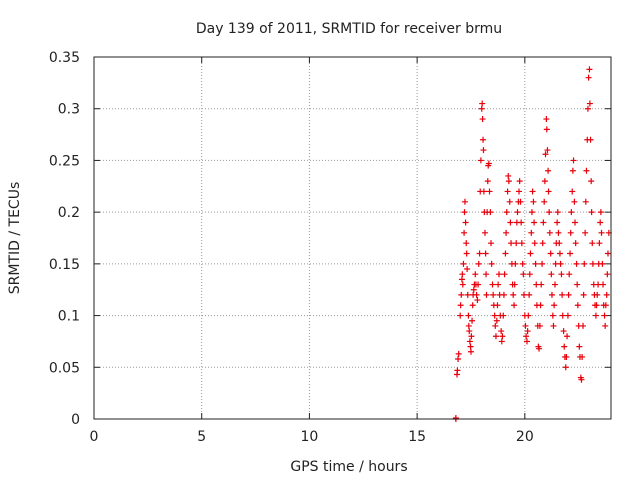  What do you see at coordinates (69, 317) in the screenshot?
I see `y-tick-label: 0.1` at bounding box center [69, 317].